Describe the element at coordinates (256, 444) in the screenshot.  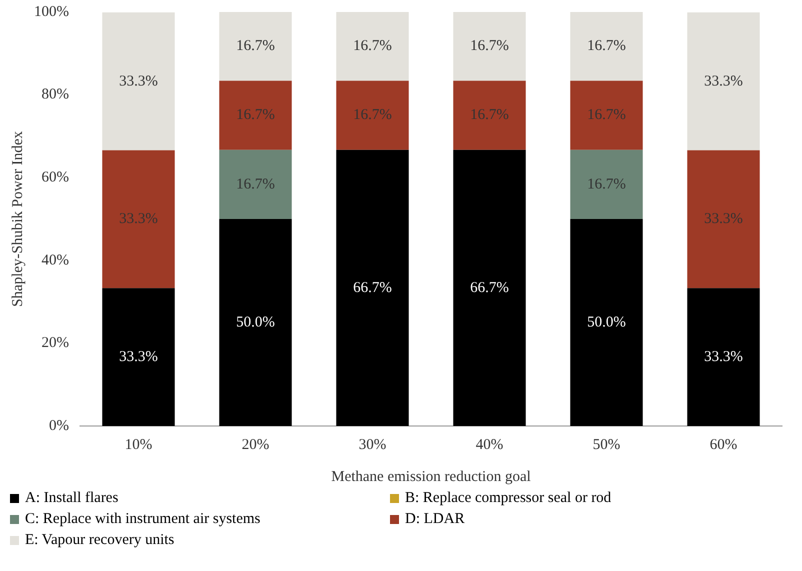
I see `x-tick-label: 20%` at that location.